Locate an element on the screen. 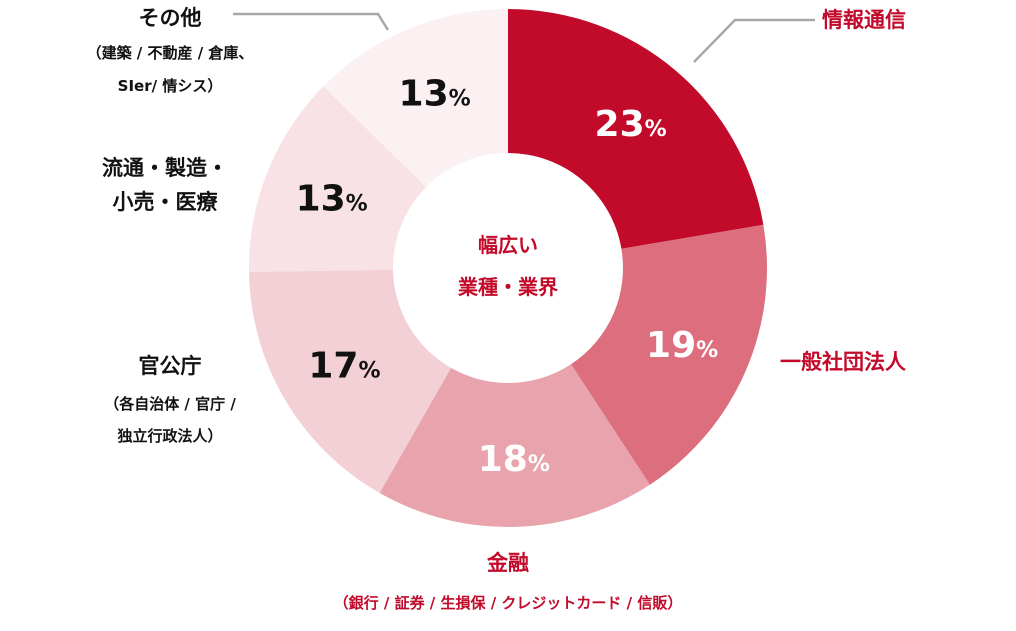 This screenshot has height=631, width=1016. label-joho: 情報通信 is located at coordinates (864, 20).